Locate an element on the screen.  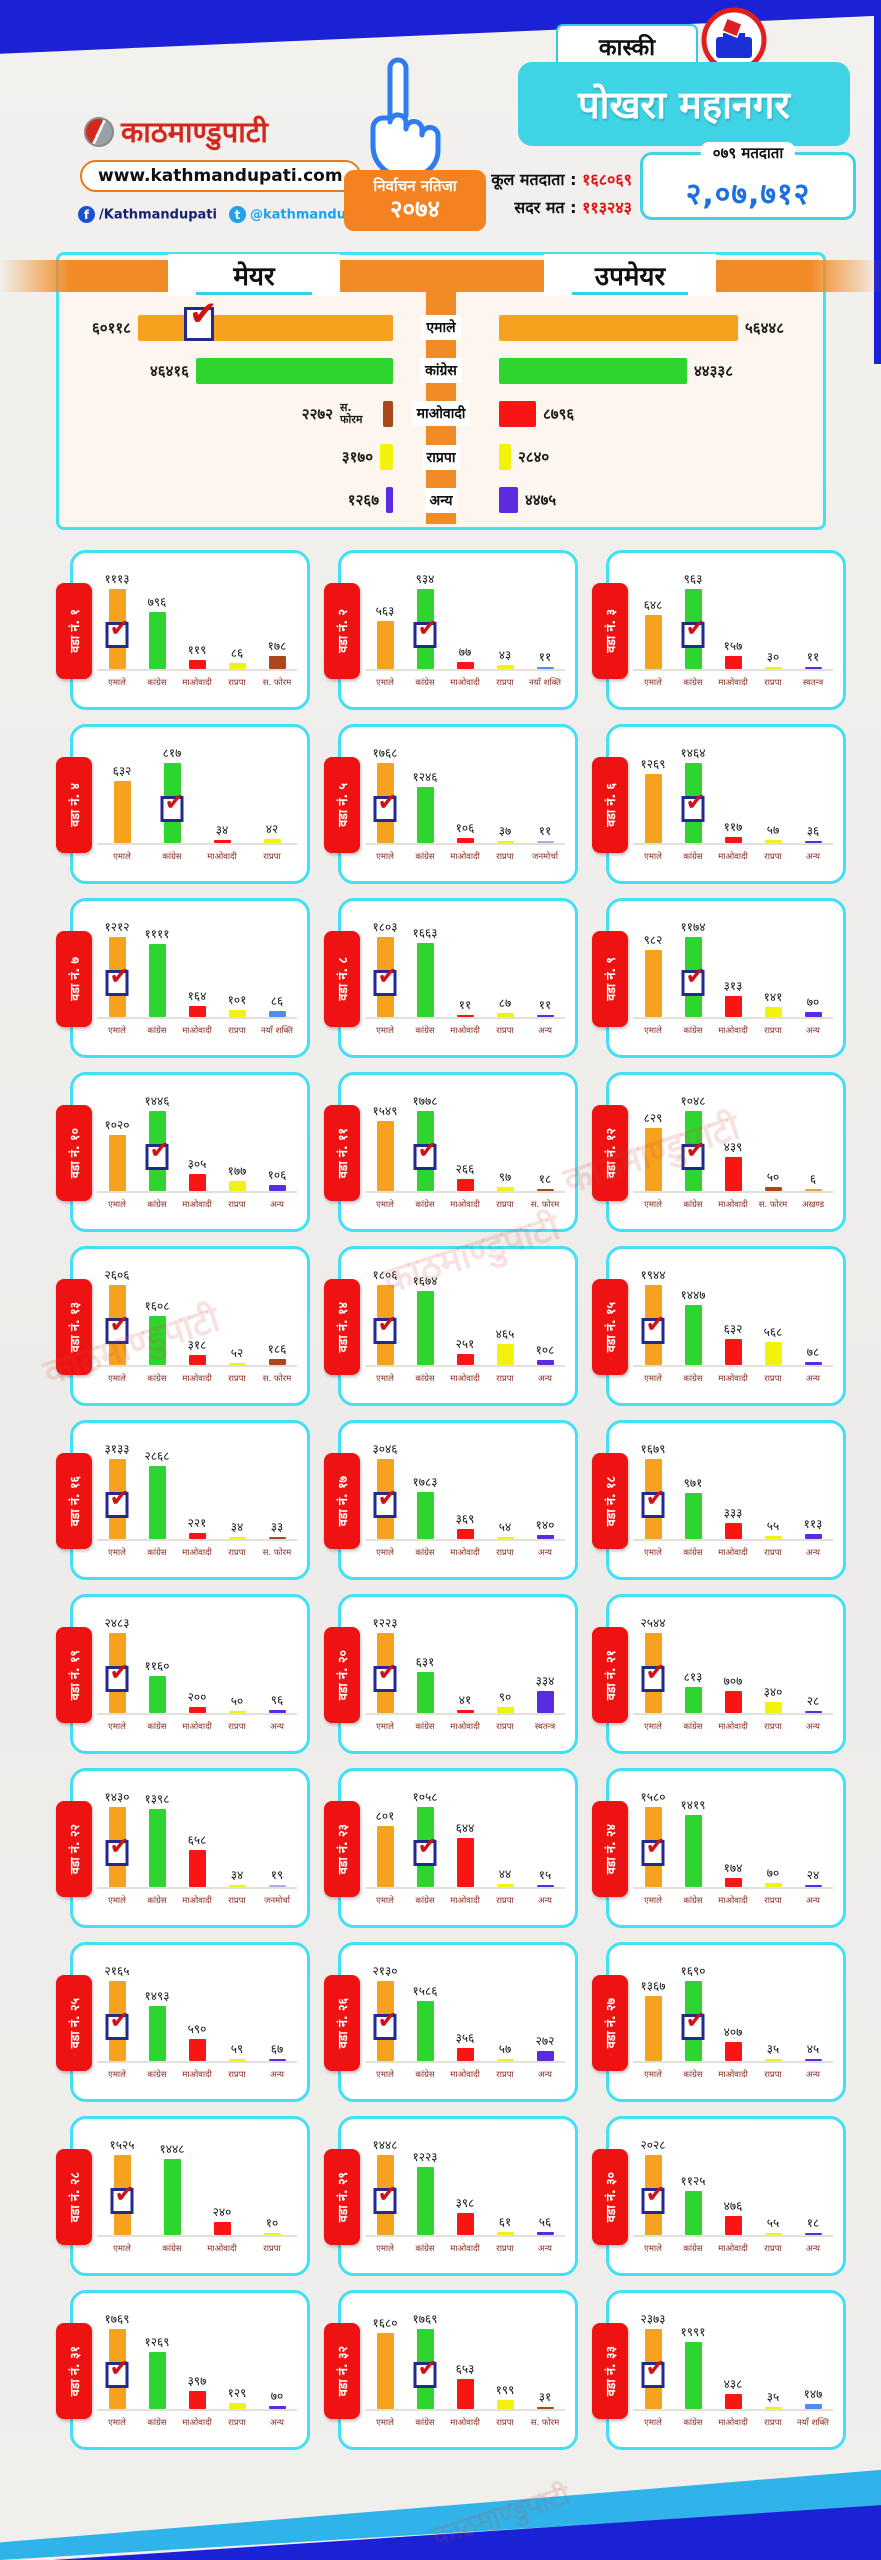
bar-group: ७८ is located at coordinates (813, 1354).